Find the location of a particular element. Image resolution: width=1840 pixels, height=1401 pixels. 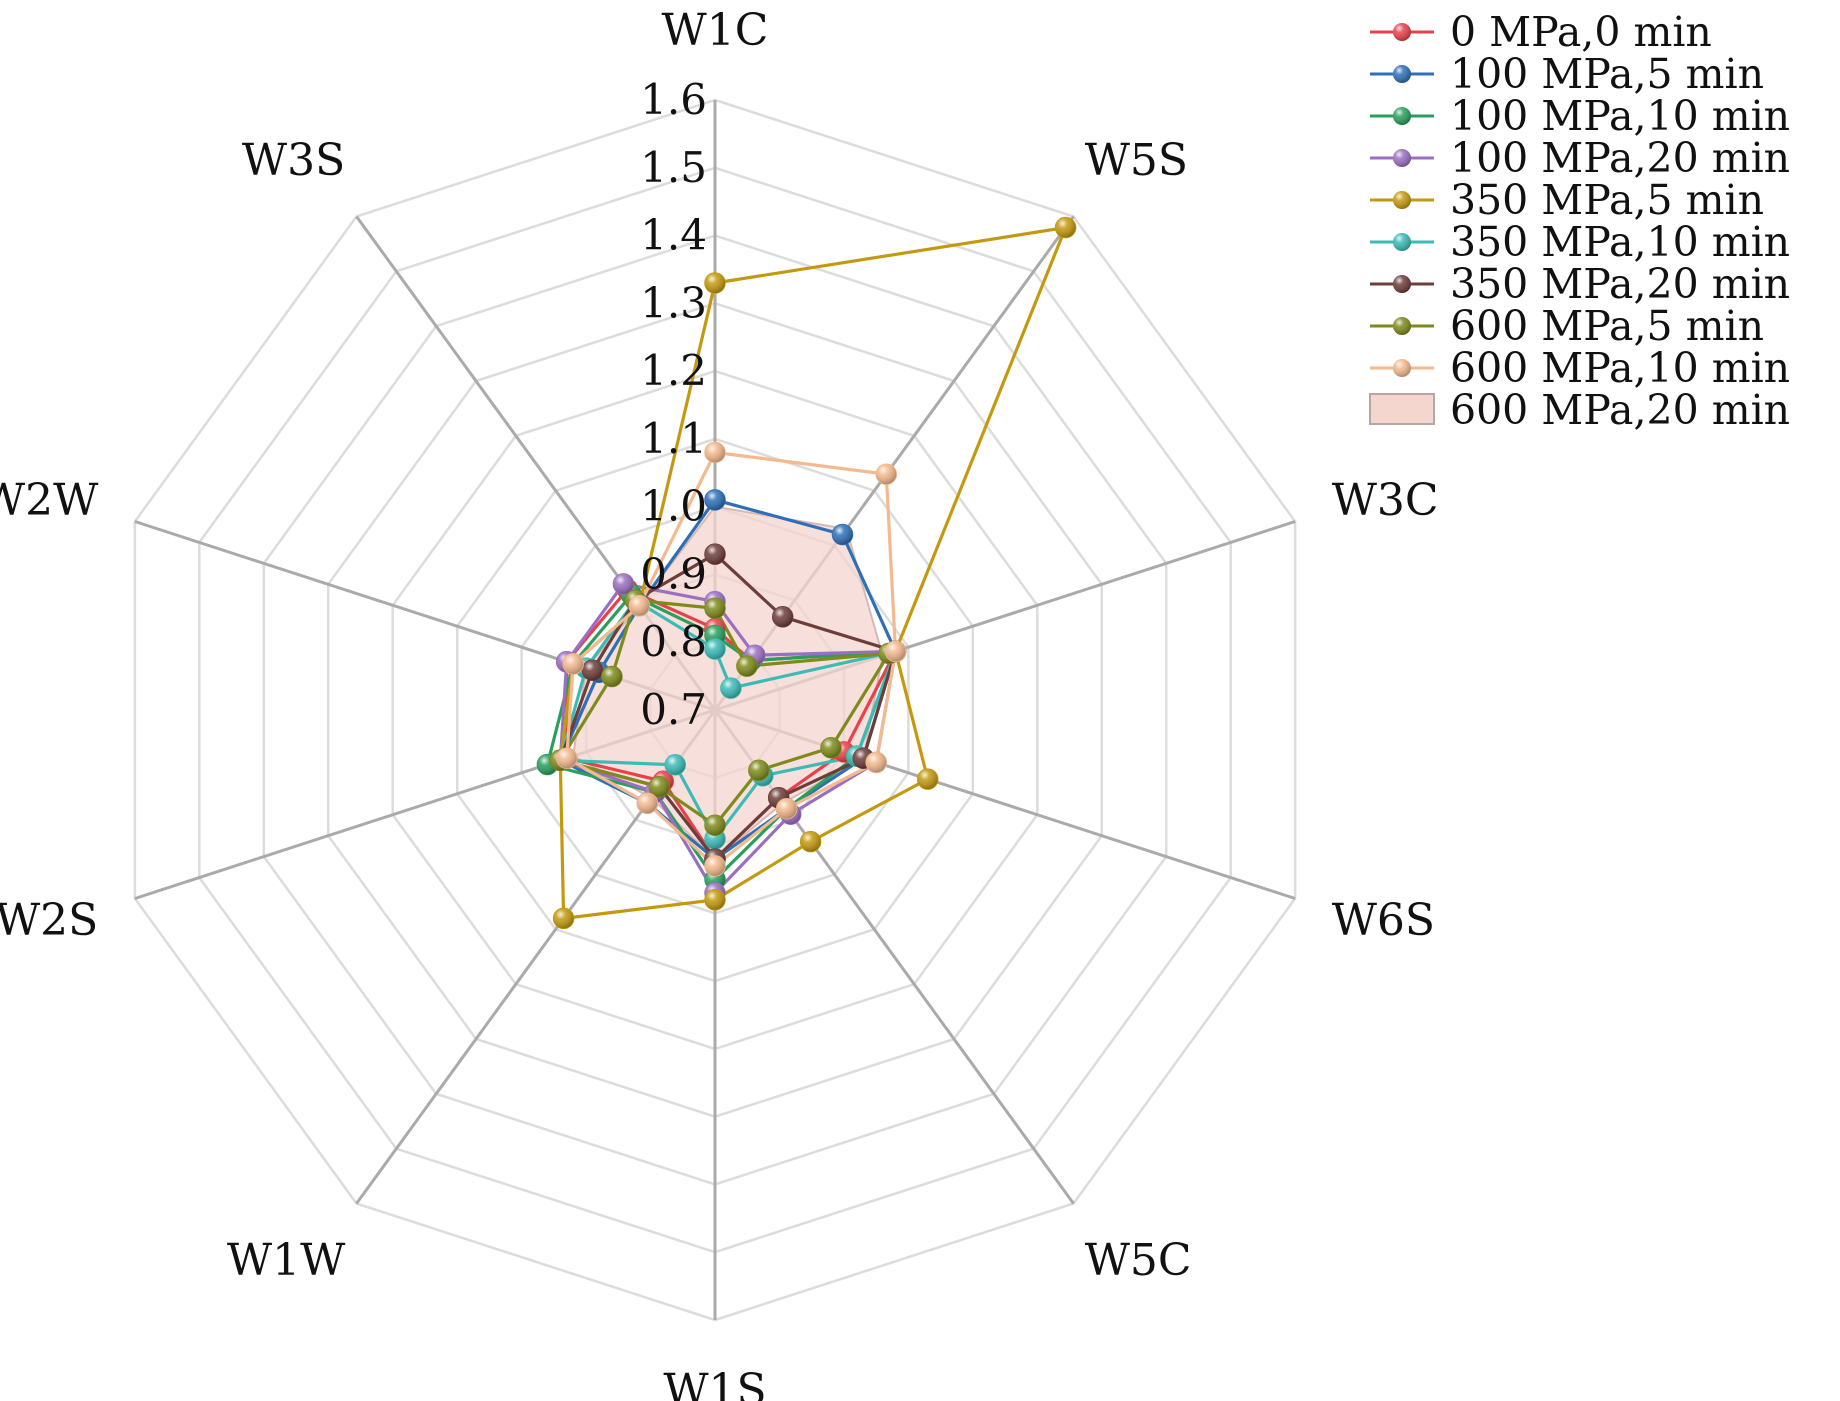

legend-item: 0 MPa,0 min is located at coordinates (1541, 32).